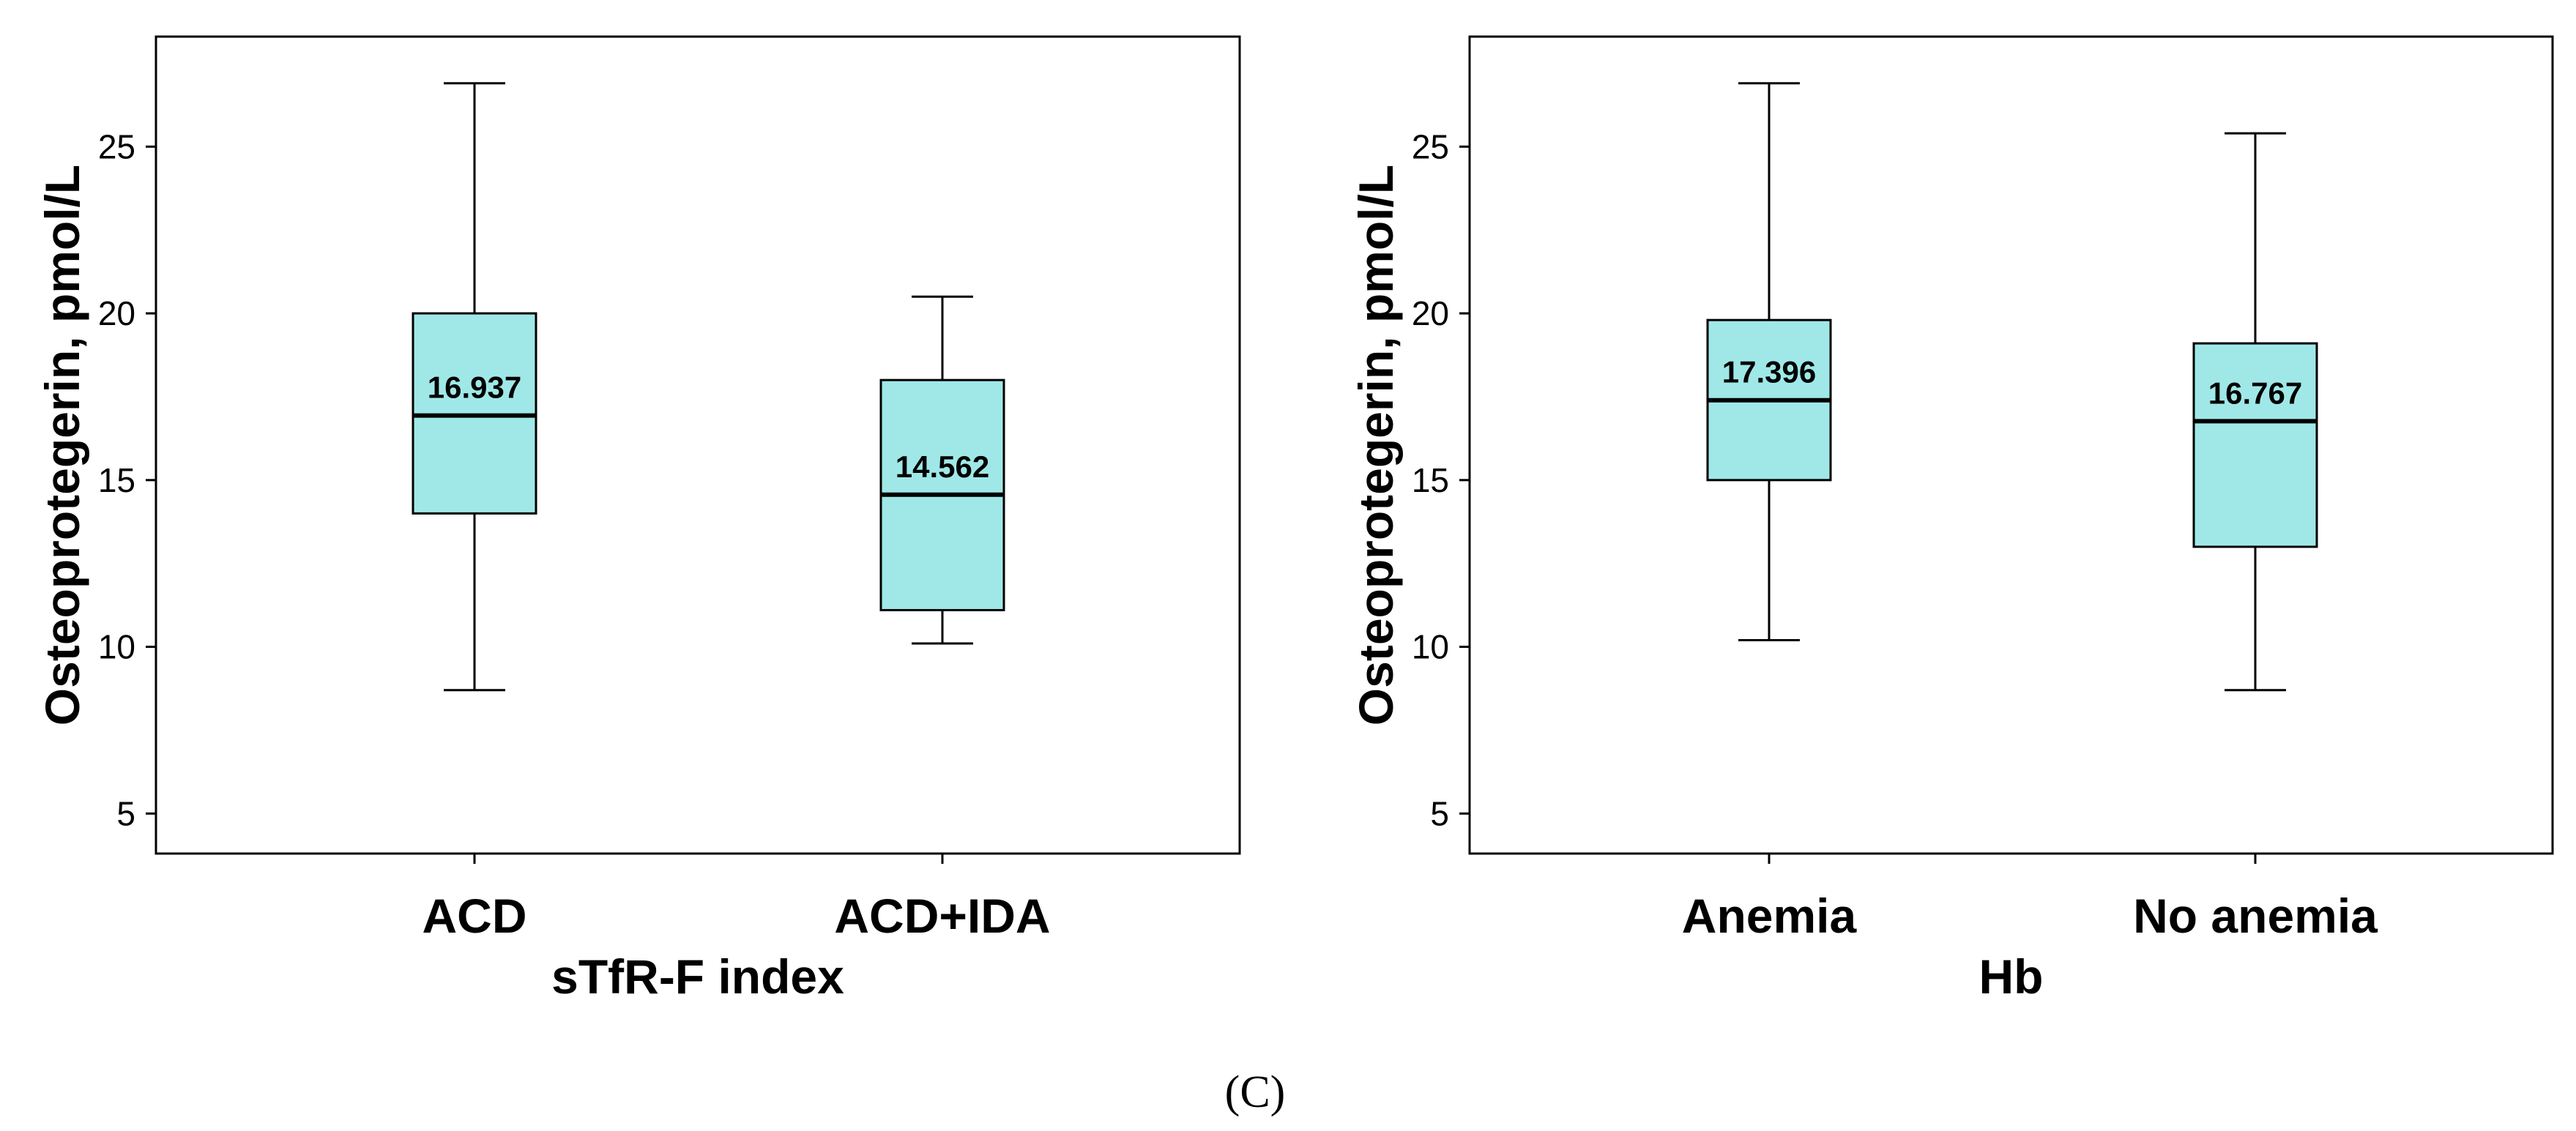  Describe the element at coordinates (2255, 445) in the screenshot. I see `box-no-anemia` at that location.